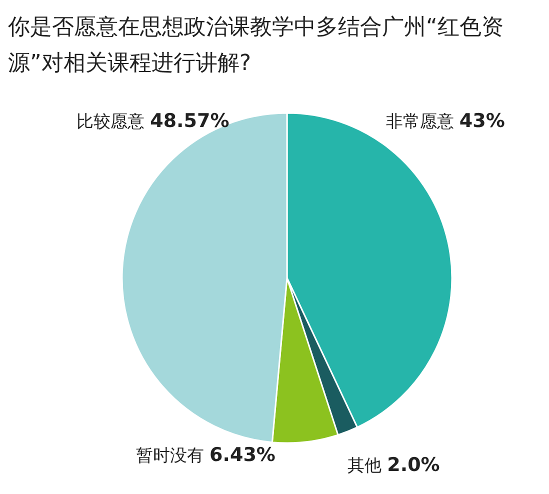 This screenshot has height=494, width=549. I want to click on title: 你是否愿意在思想政治课教学中多结合广州“红色资源”对相关课程进行讲解?, so click(256, 46).